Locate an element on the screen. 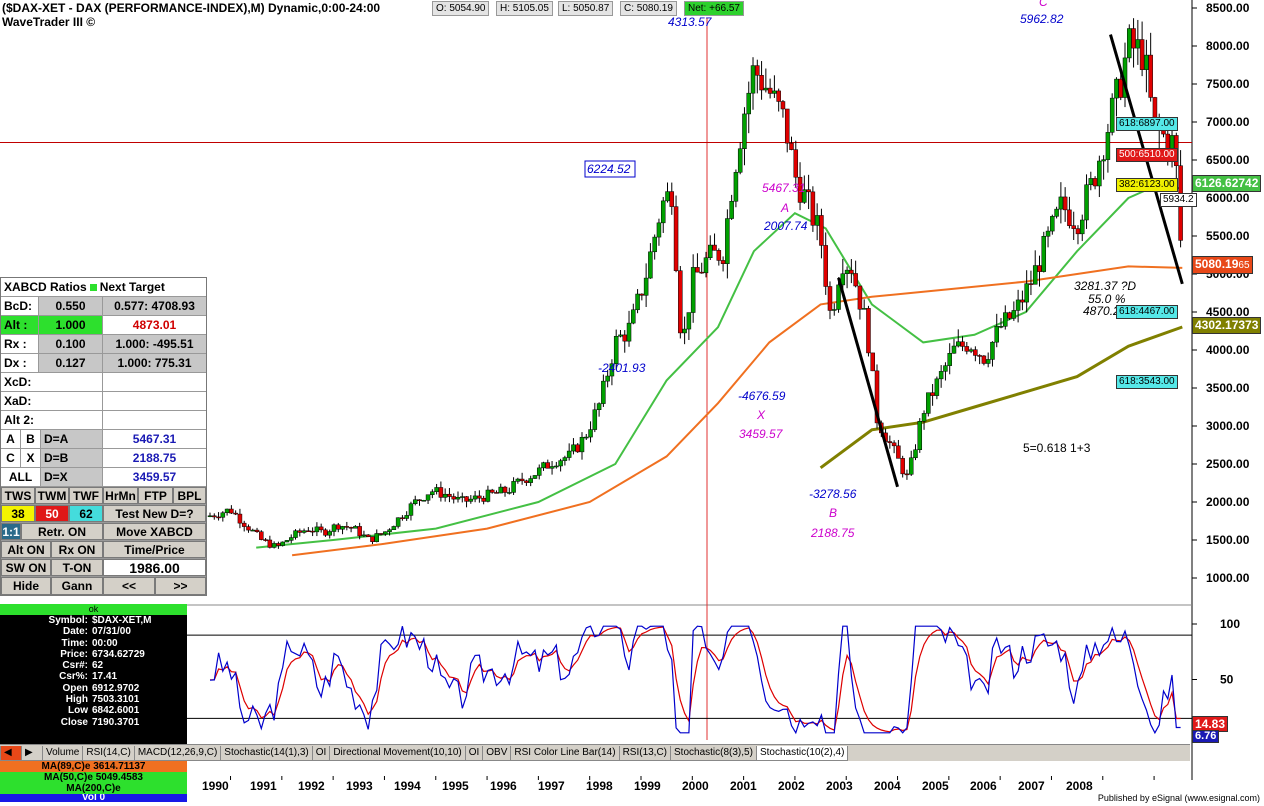 This screenshot has width=1264, height=806. price-tick-label: 7500.00 is located at coordinates (1228, 84).